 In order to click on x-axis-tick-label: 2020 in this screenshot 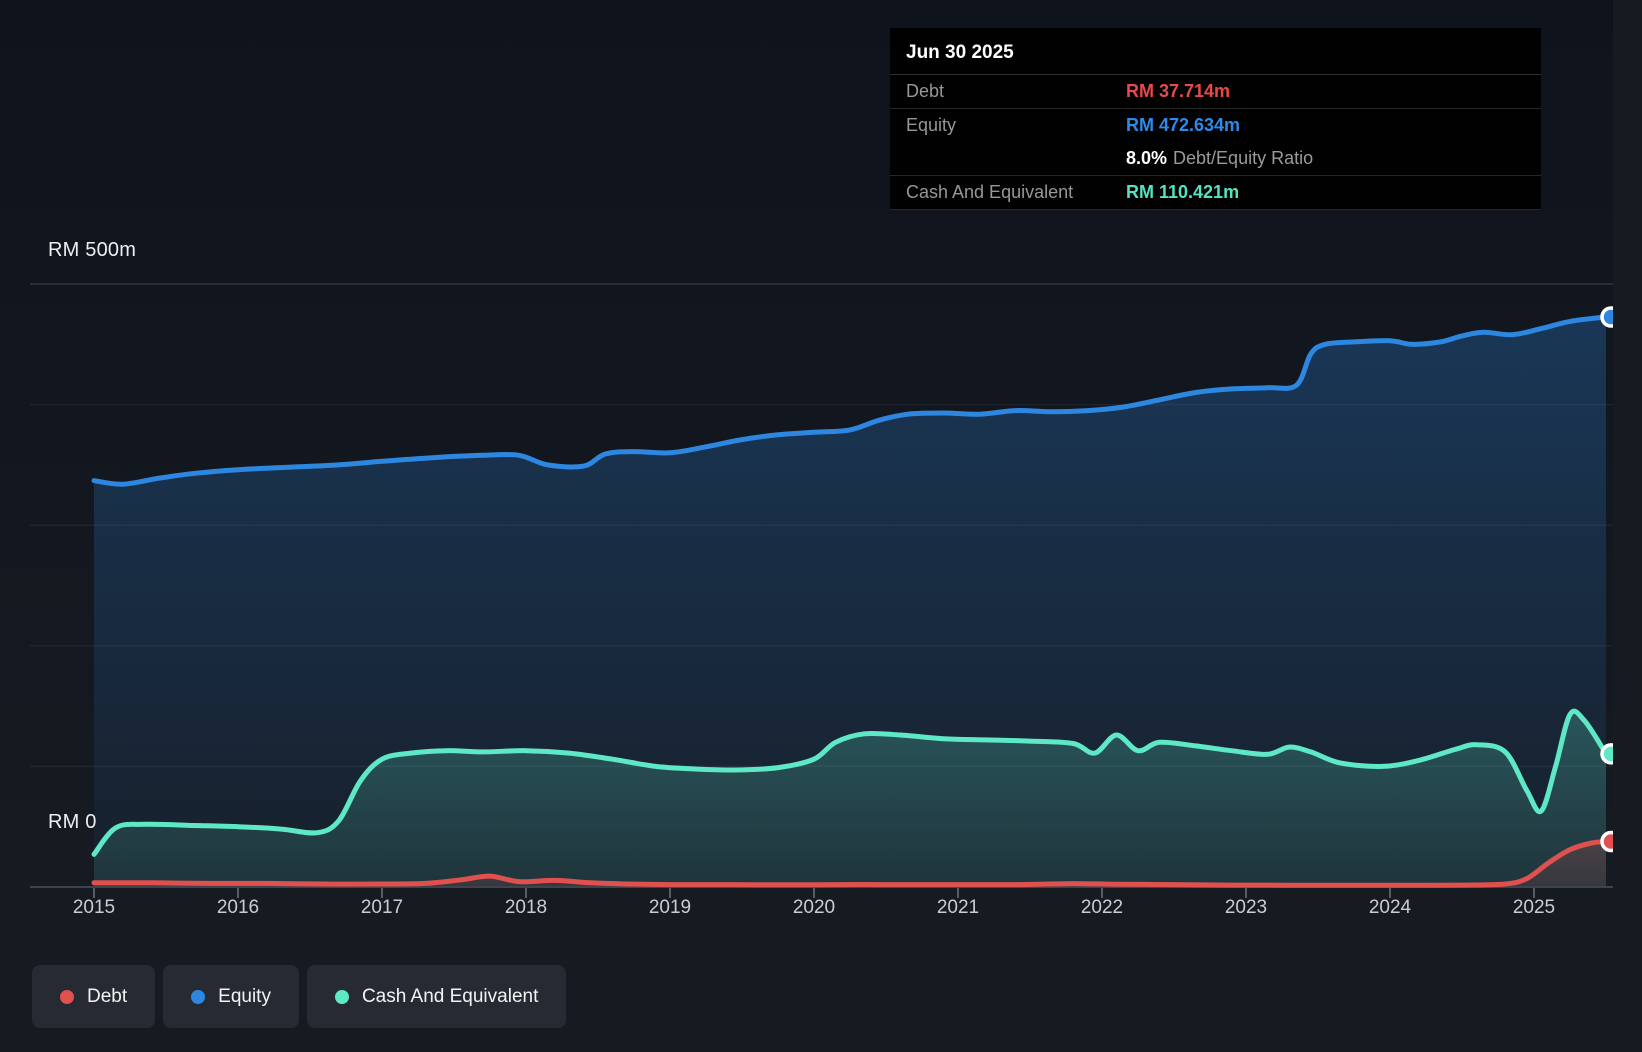, I will do `click(814, 907)`.